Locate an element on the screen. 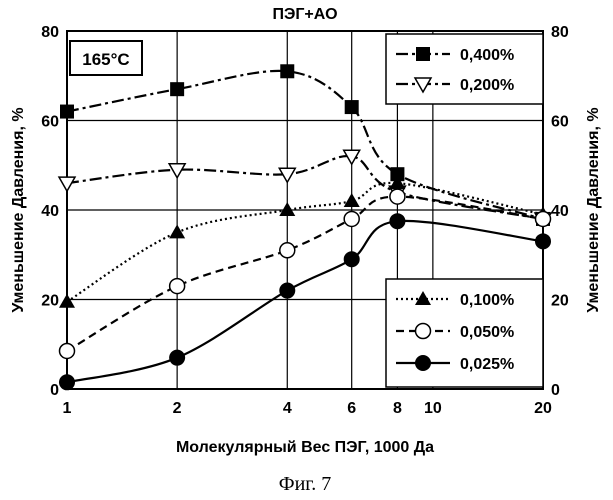  y-tick-label-left: 40 is located at coordinates (50, 211).